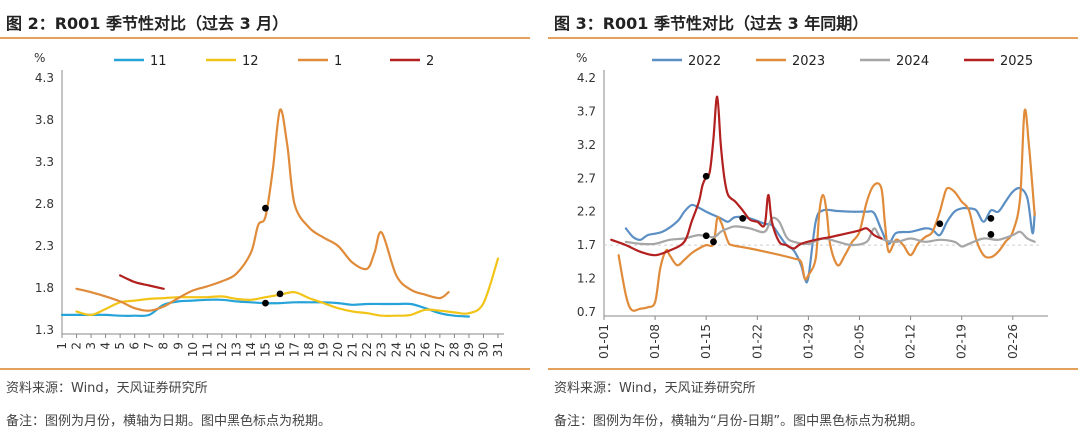 The height and width of the screenshot is (440, 1080). What do you see at coordinates (739, 421) in the screenshot?
I see `remark-note: 备注：图例为年份，横轴为“月份-日期”。图中黑色标点为税期。` at bounding box center [739, 421].